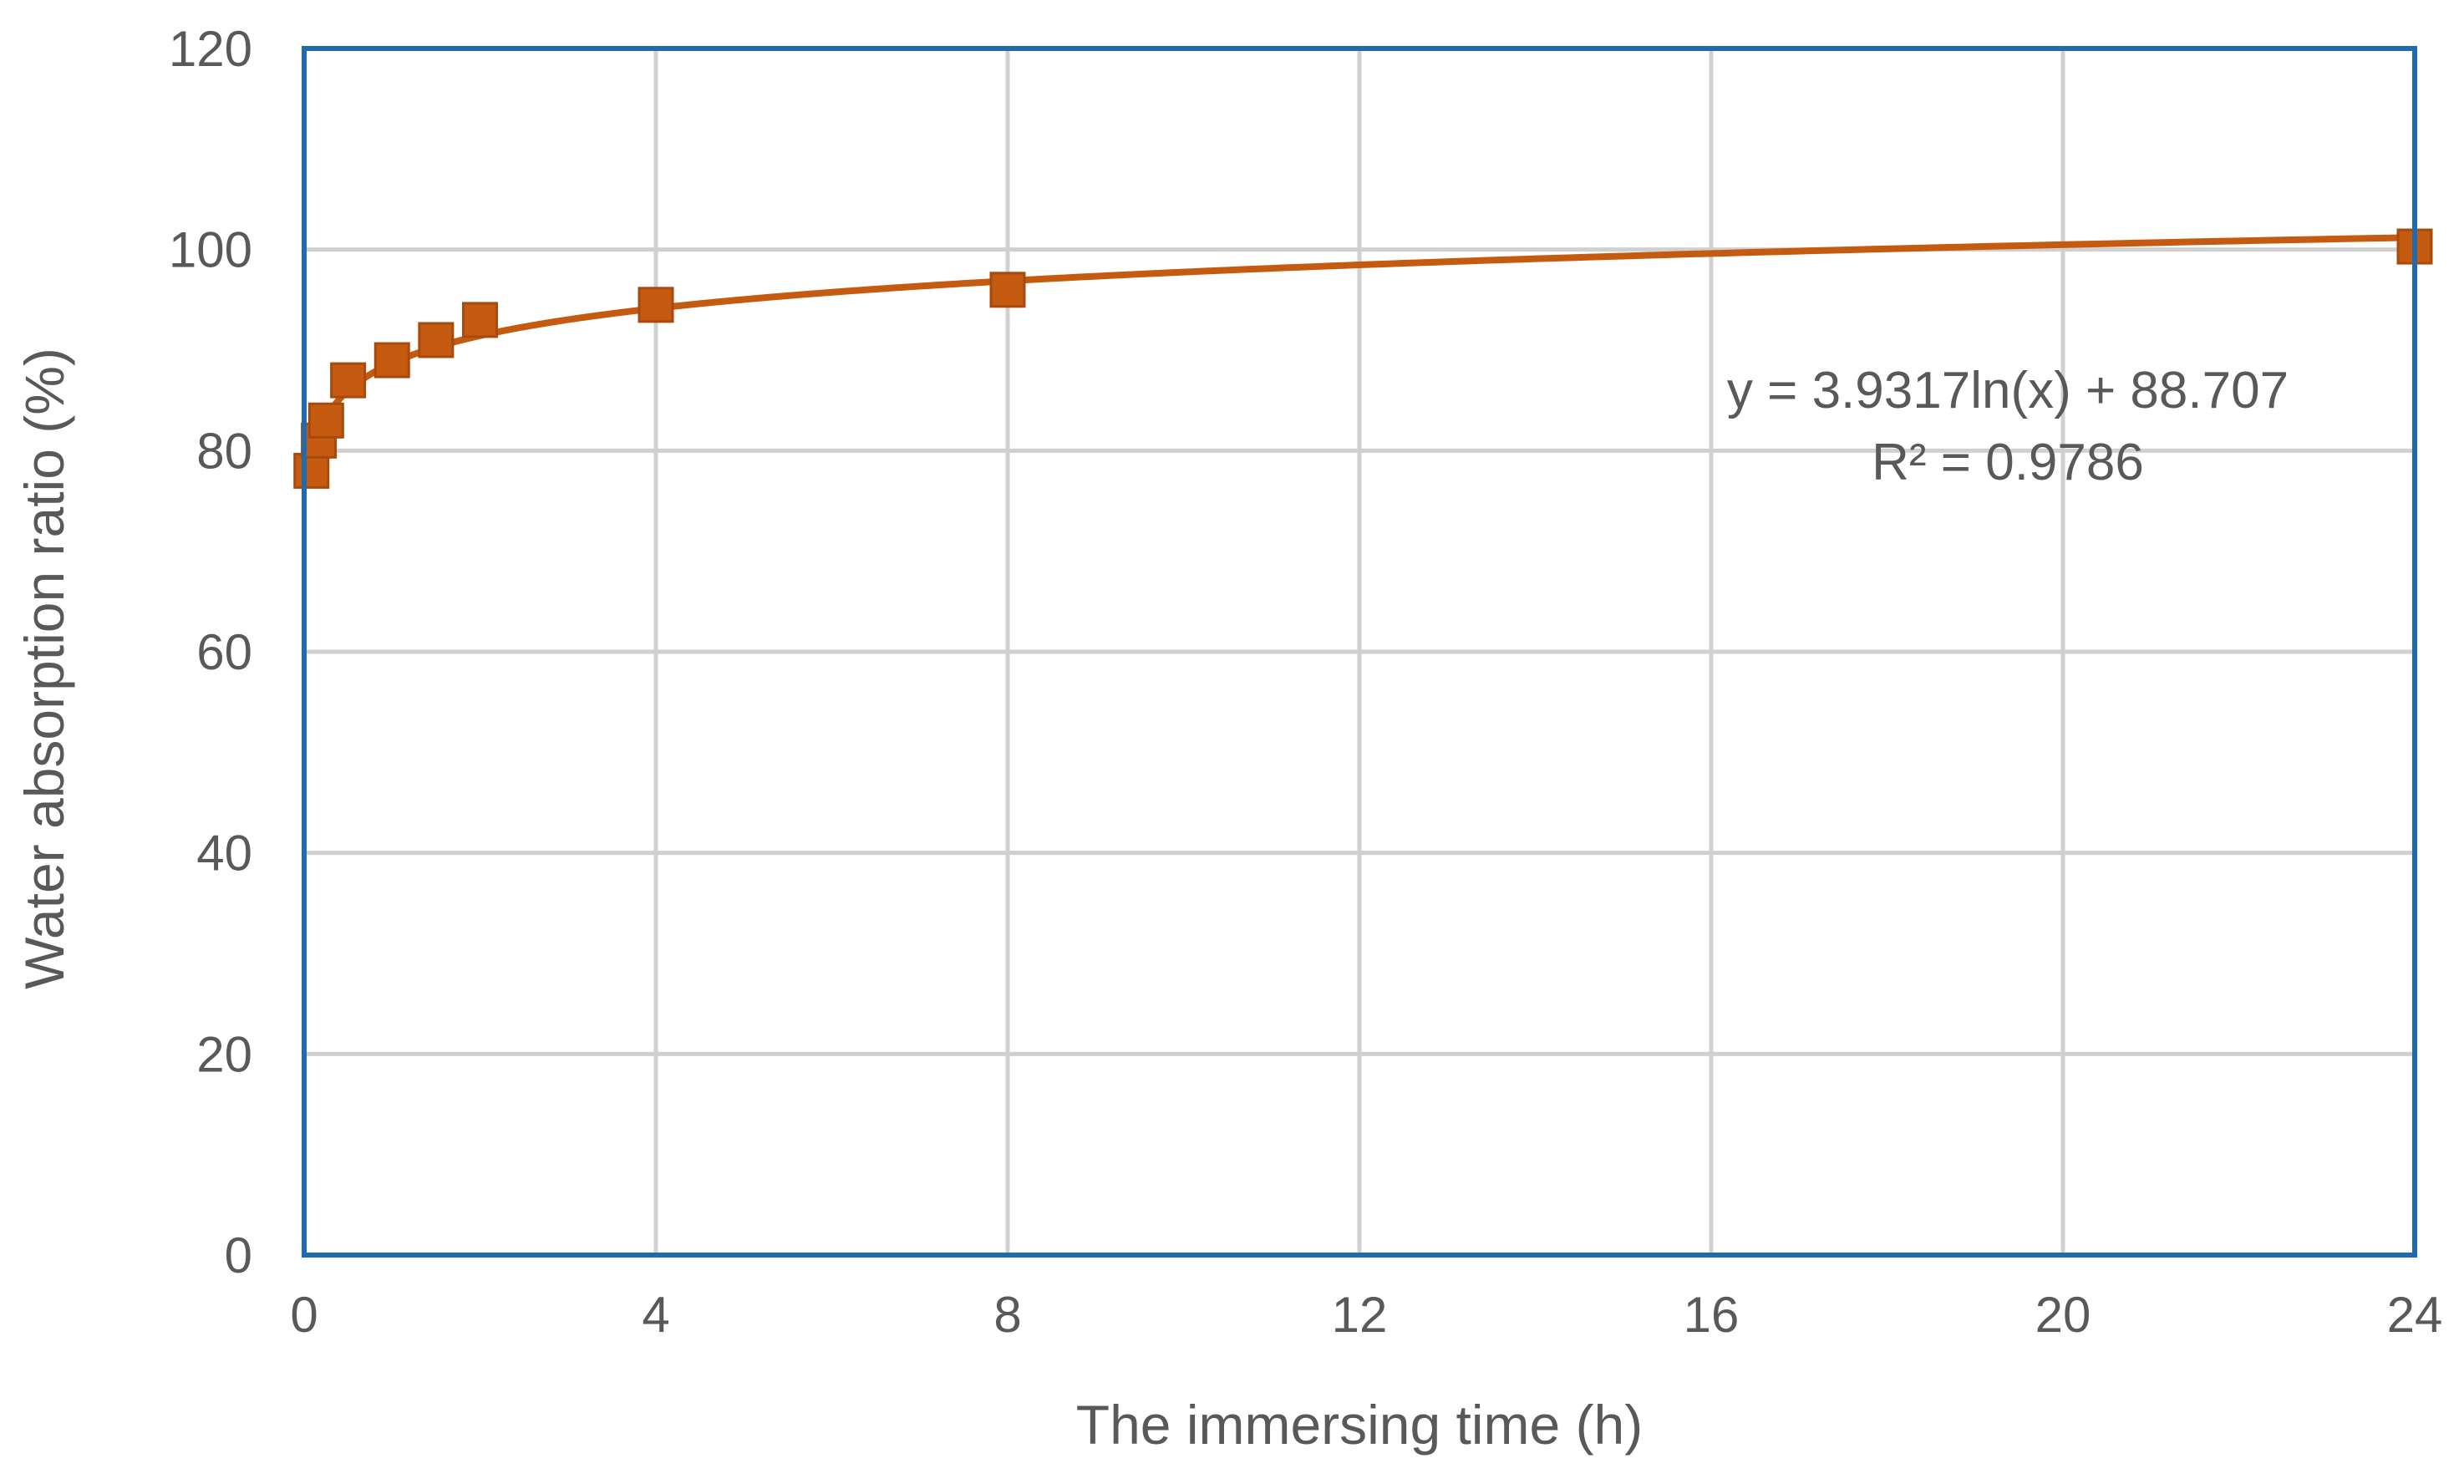 The width and height of the screenshot is (2464, 1484). Describe the element at coordinates (2063, 1315) in the screenshot. I see `x-tick-label-5: 20` at that location.